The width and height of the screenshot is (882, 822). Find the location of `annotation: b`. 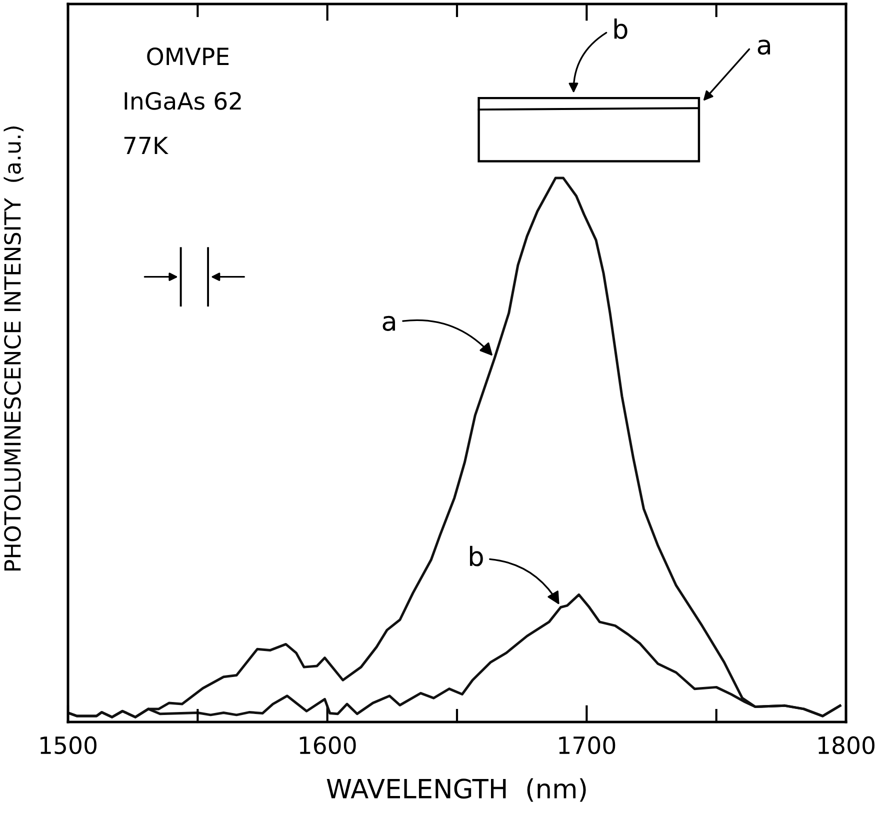

annotation: b is located at coordinates (476, 556).